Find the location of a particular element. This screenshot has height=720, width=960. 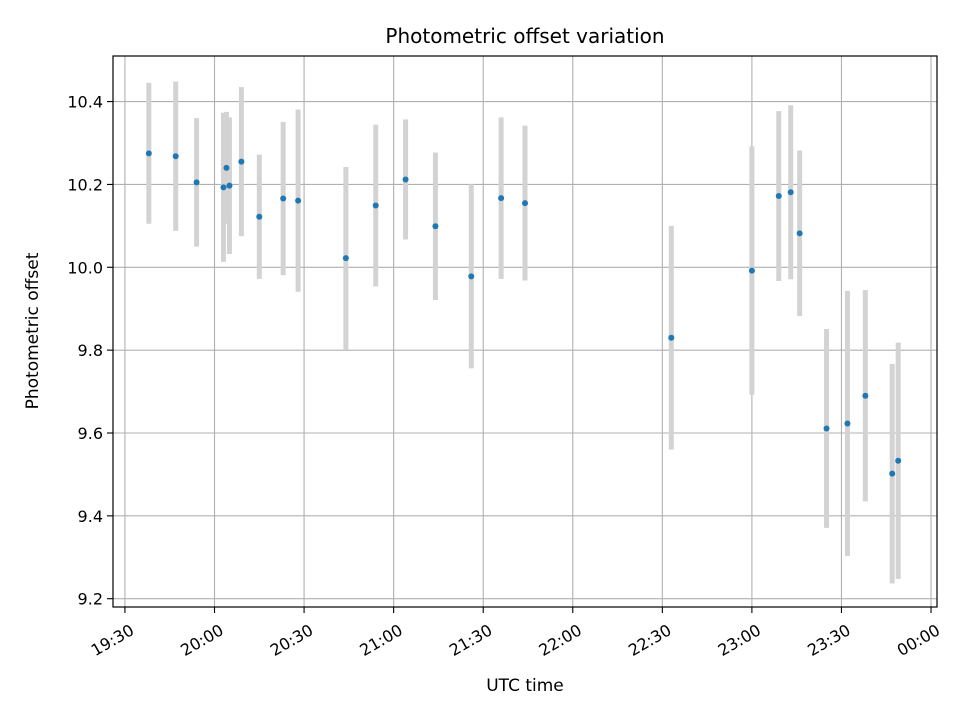

x-tick-label: 20:30 is located at coordinates (291, 640).